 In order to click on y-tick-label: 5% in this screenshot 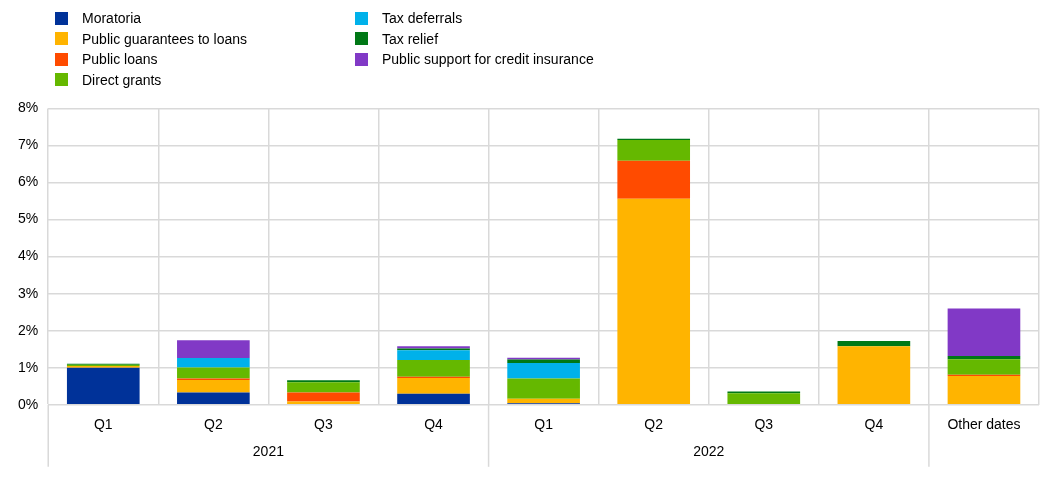, I will do `click(28, 218)`.